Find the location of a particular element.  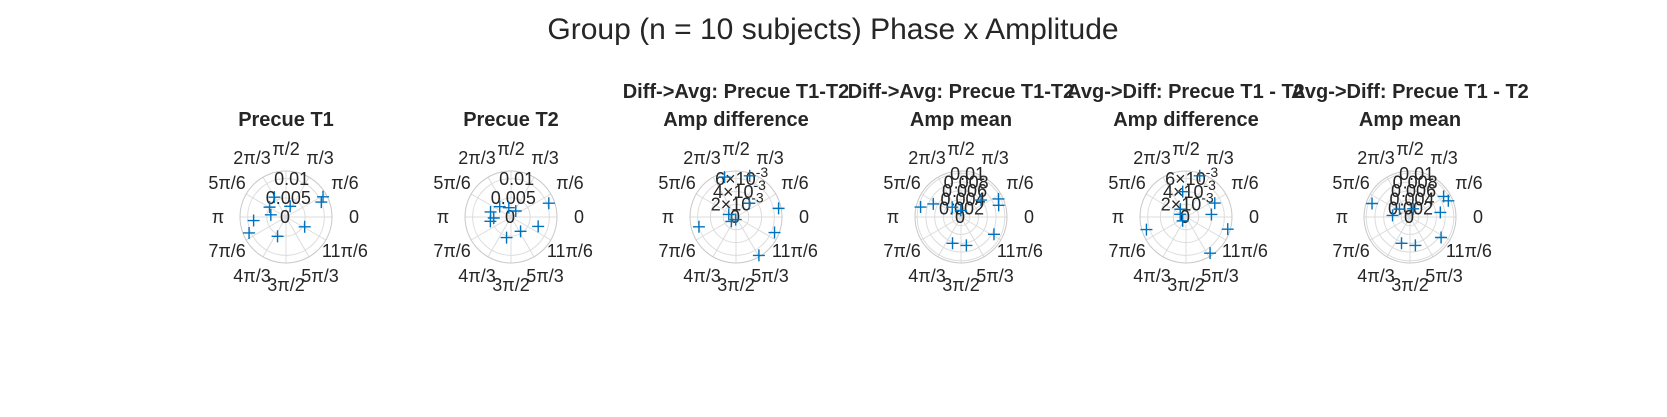

r-tick-label: 0.008 is located at coordinates (966, 182).